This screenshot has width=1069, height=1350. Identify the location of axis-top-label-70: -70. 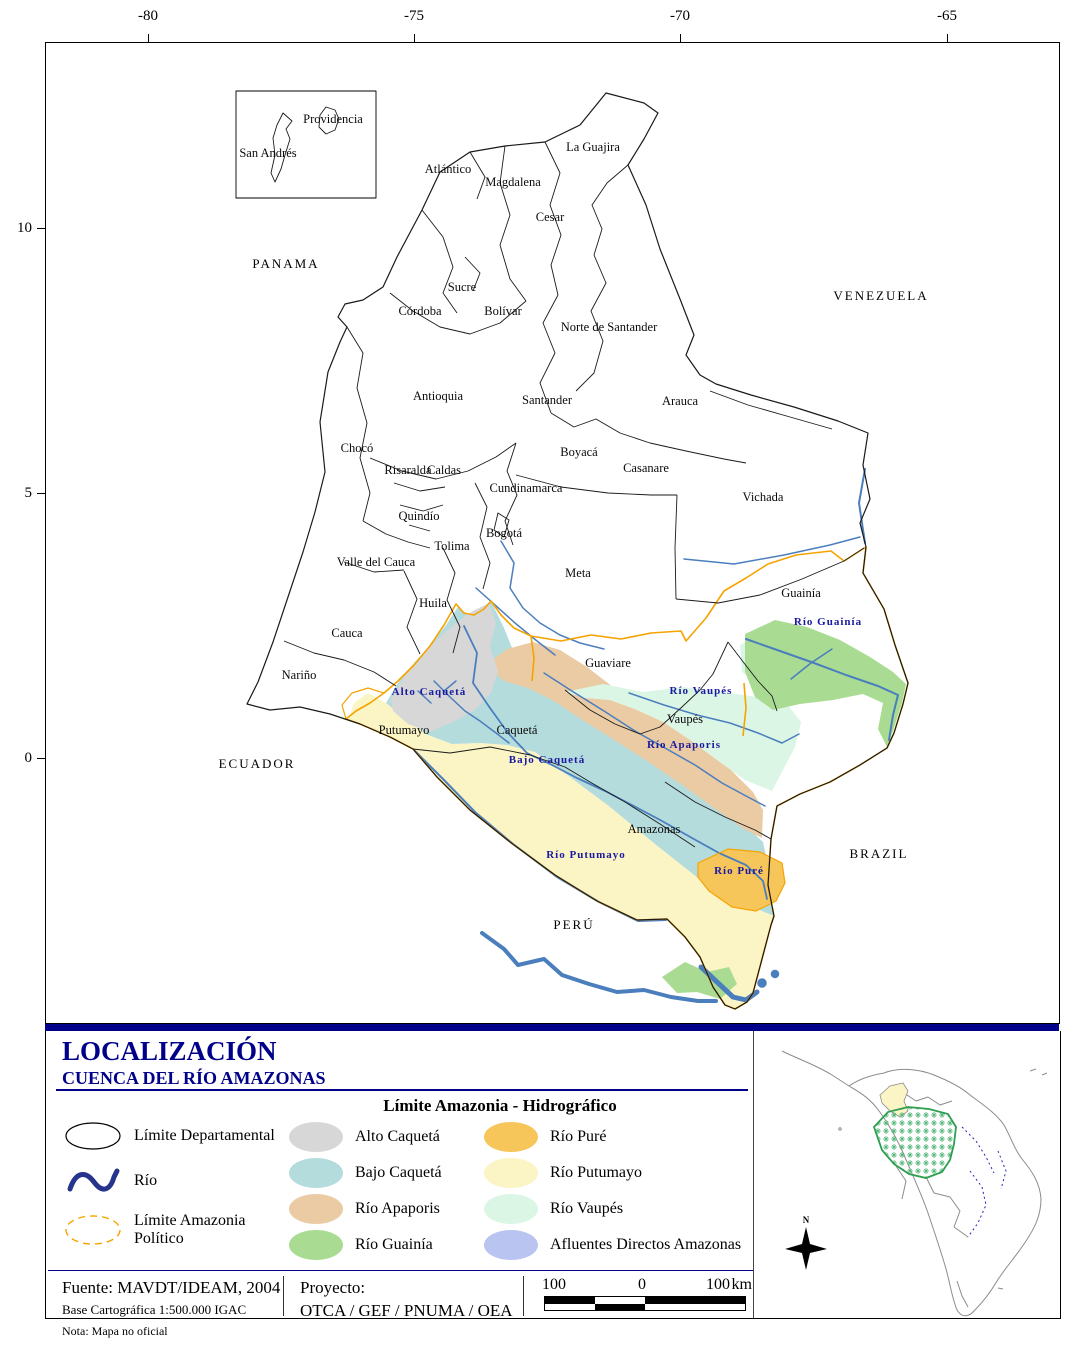
(680, 16).